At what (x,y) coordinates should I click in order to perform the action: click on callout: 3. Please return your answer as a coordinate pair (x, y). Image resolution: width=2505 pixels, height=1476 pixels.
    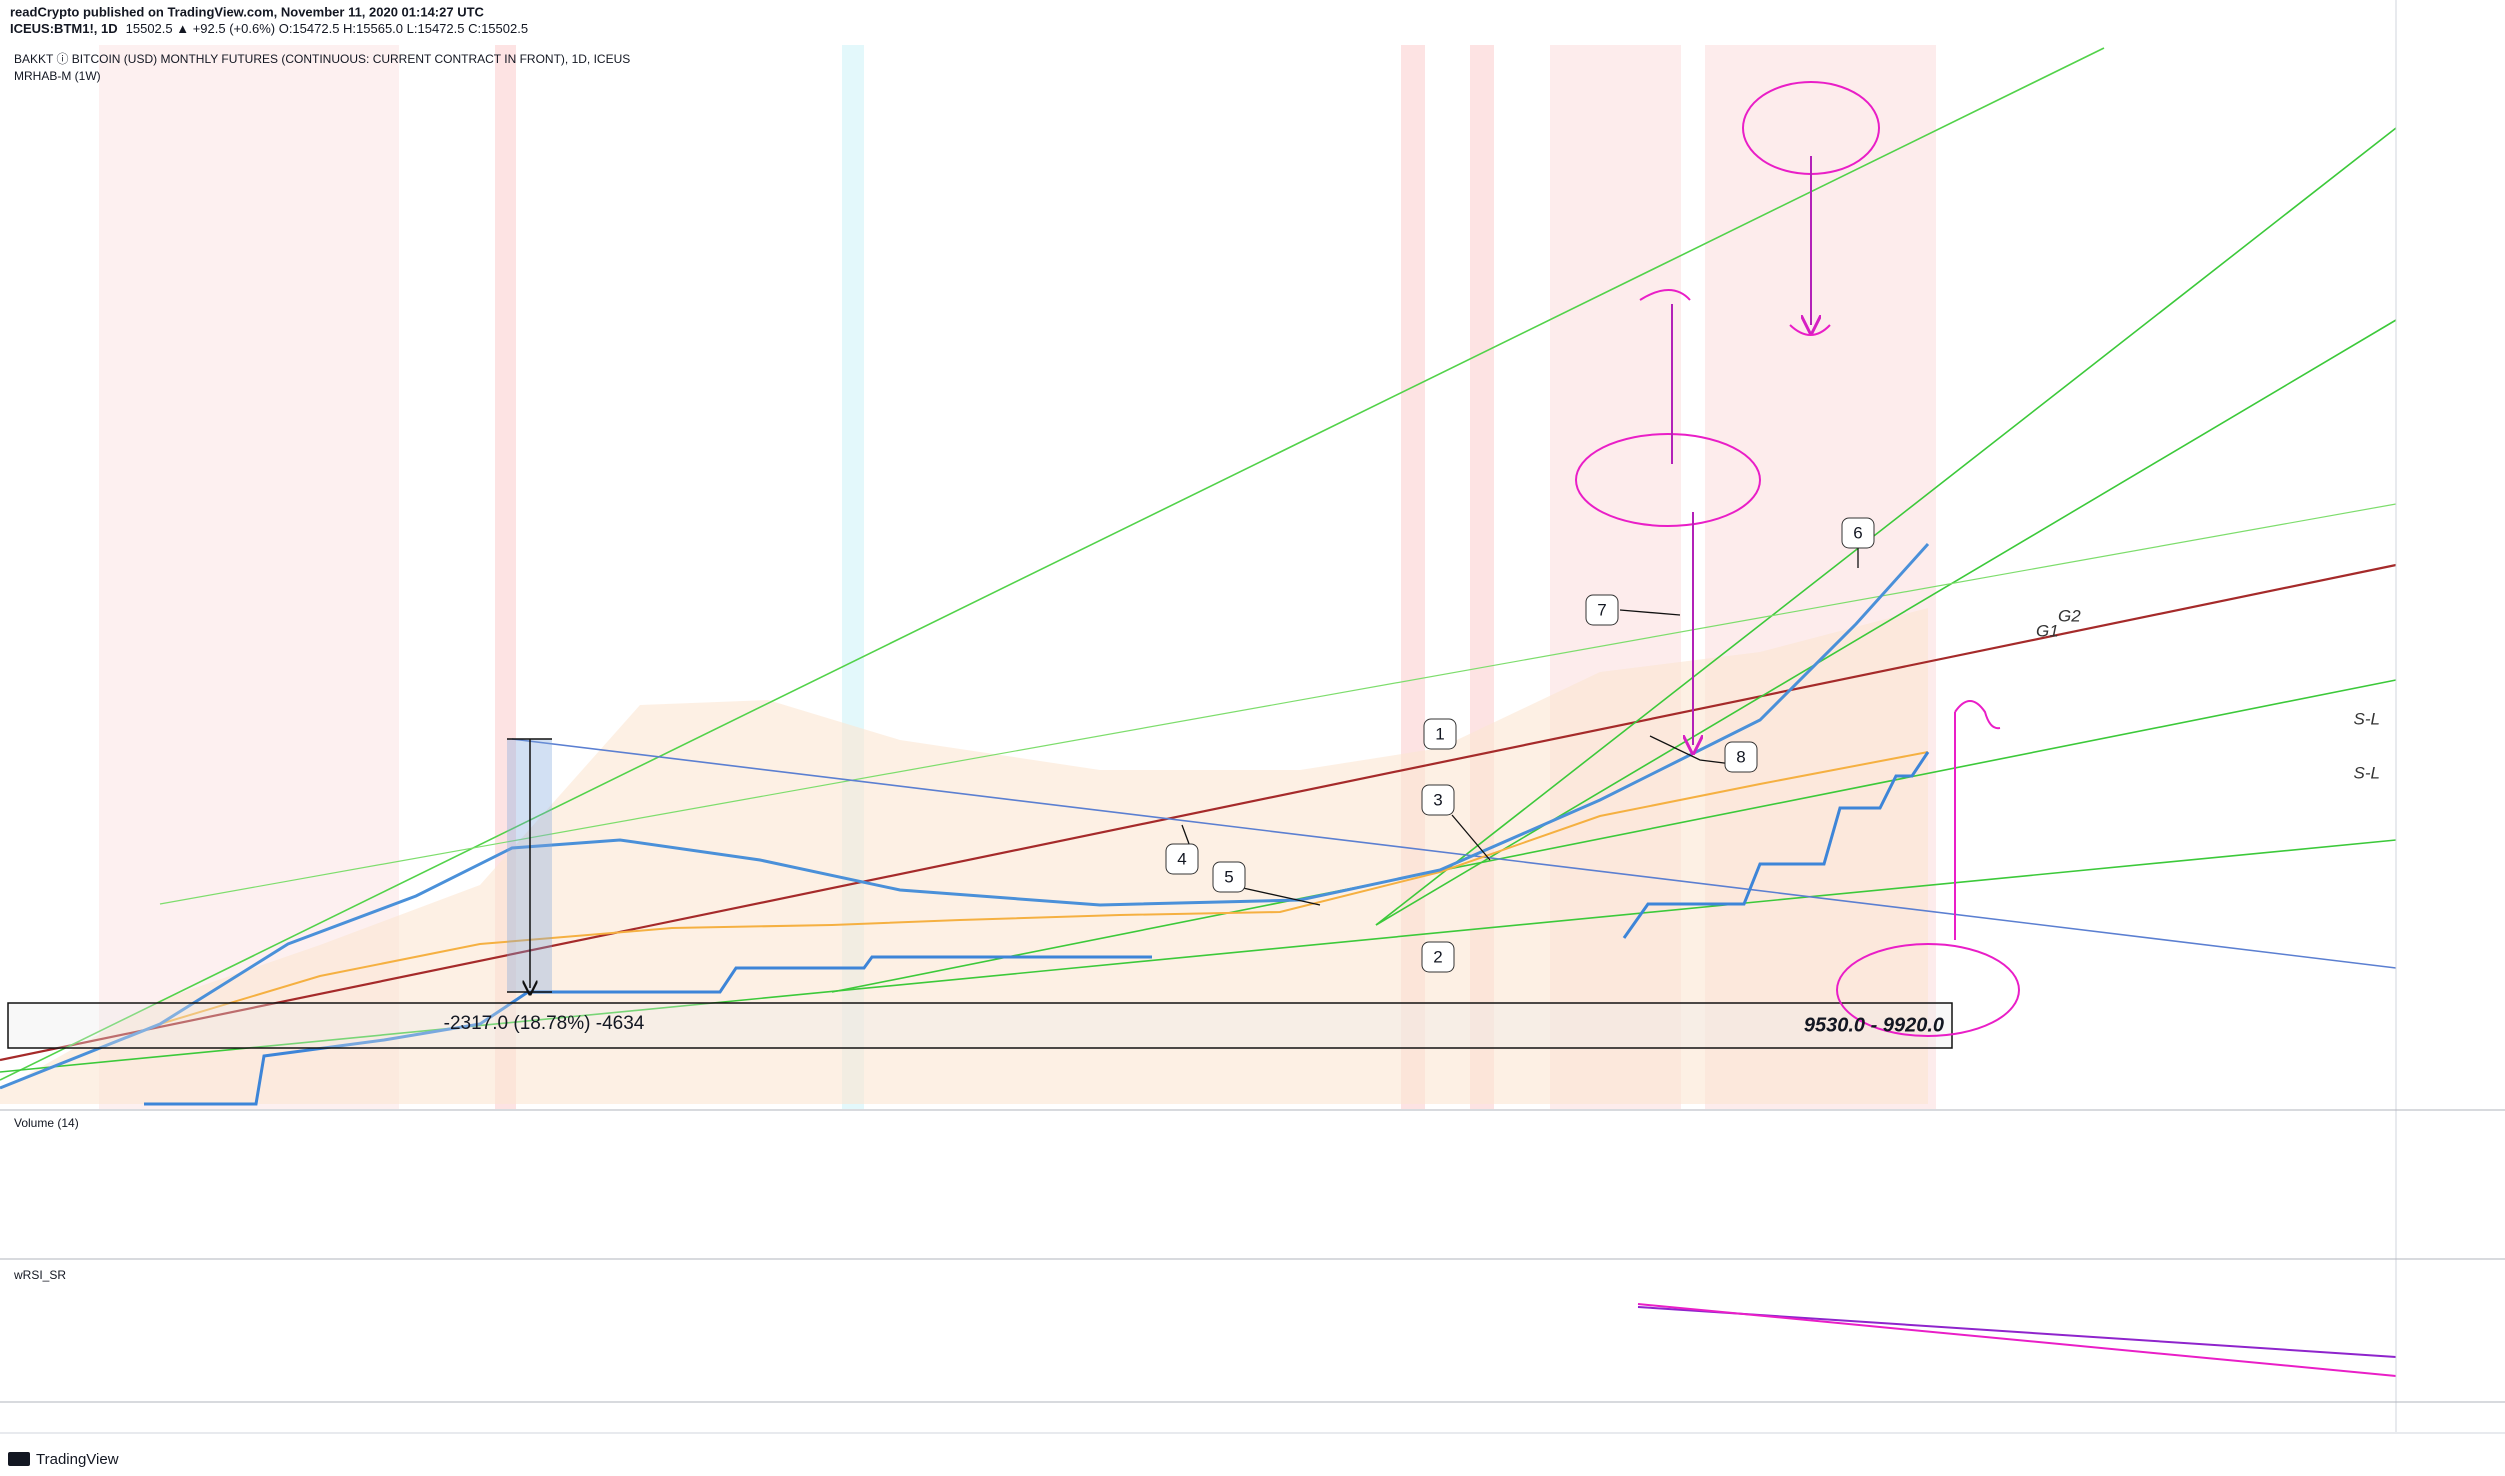
    Looking at the image, I should click on (1438, 800).